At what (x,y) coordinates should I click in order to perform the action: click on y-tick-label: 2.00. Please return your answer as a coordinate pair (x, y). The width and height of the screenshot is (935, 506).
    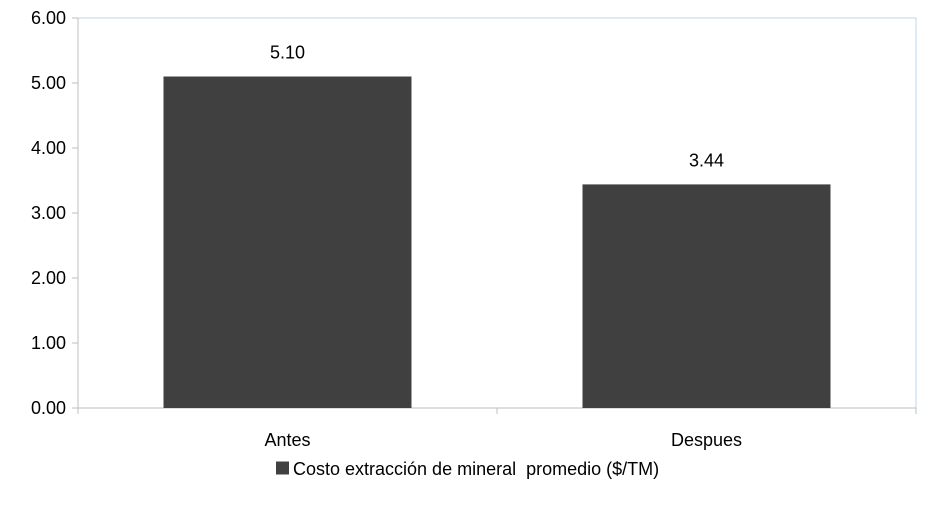
    Looking at the image, I should click on (48, 278).